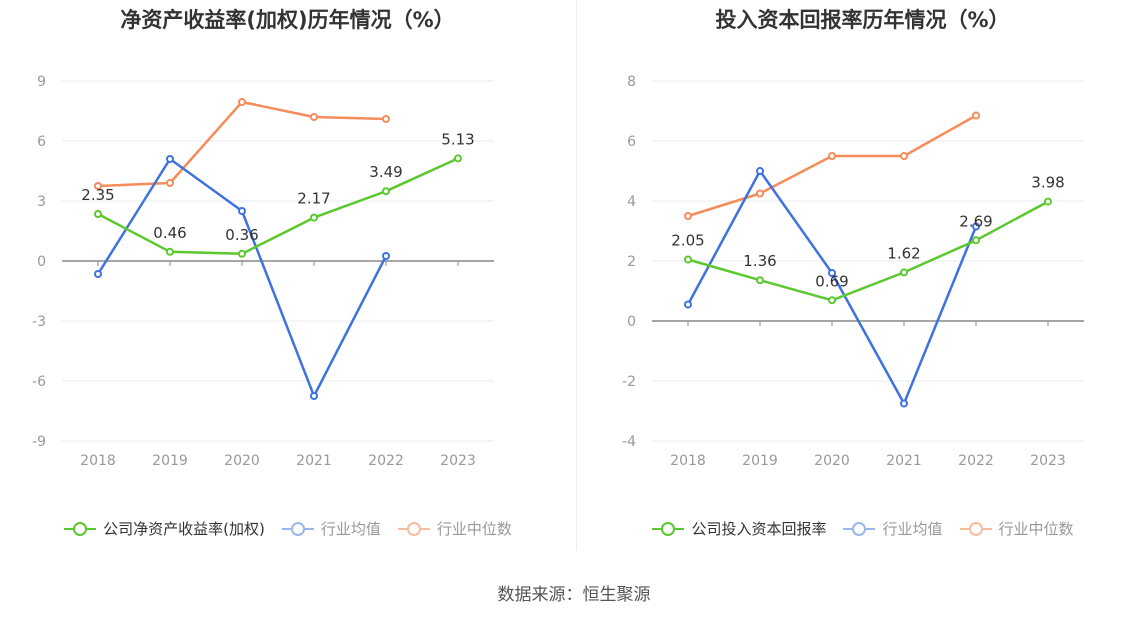 Image resolution: width=1148 pixels, height=619 pixels. I want to click on roic-chart-legend: 公司投入资本回报率 行业均值 行业中位数, so click(862, 528).